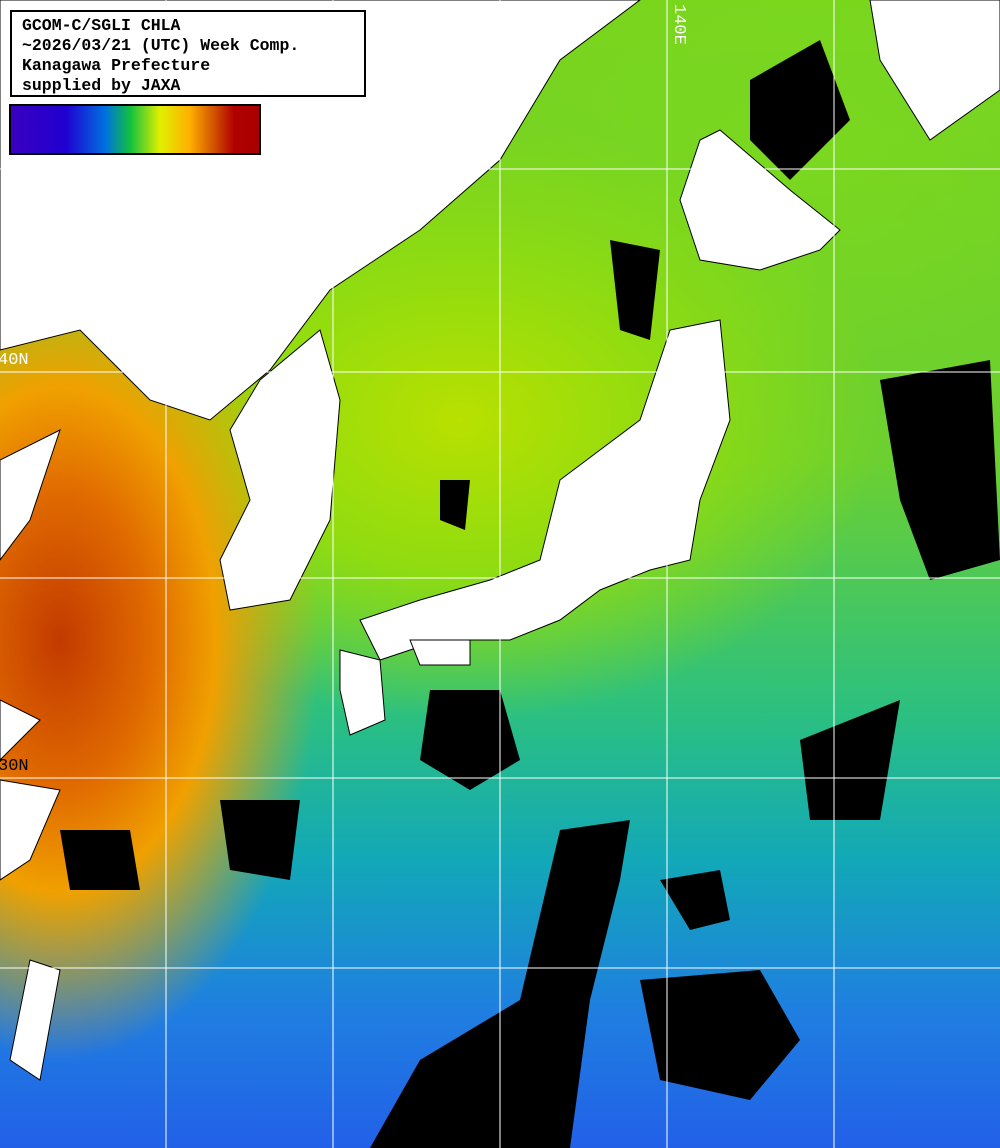  Describe the element at coordinates (362, 692) in the screenshot. I see `land-kyushu` at that location.